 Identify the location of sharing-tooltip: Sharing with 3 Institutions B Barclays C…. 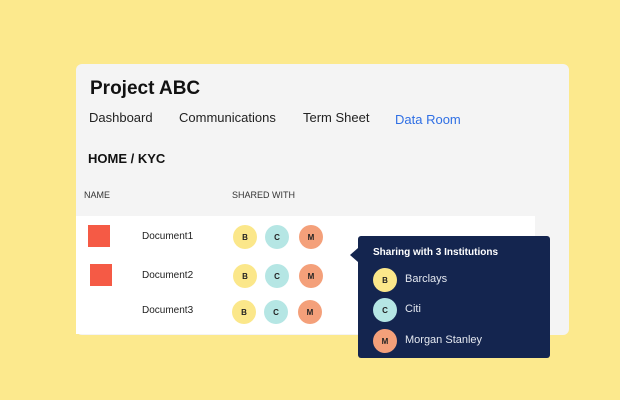
(450, 297).